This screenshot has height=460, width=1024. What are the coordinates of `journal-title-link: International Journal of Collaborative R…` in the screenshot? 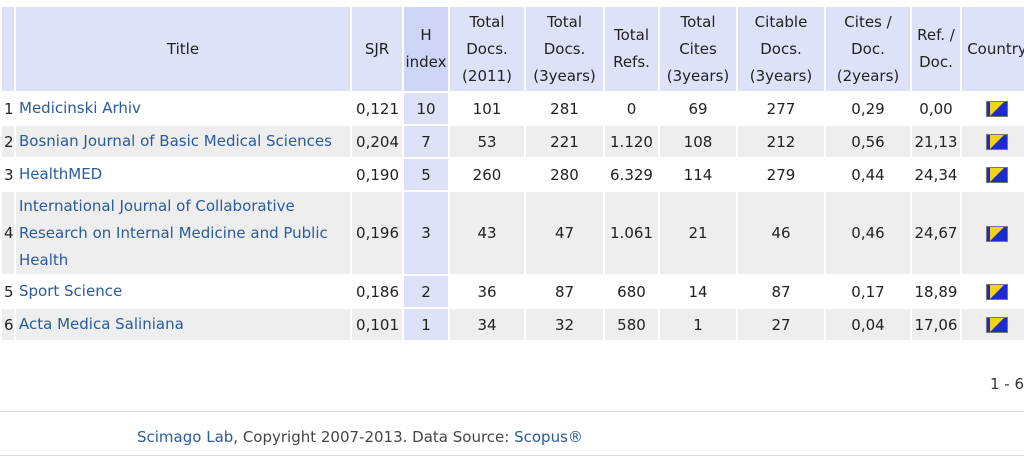 It's located at (173, 232).